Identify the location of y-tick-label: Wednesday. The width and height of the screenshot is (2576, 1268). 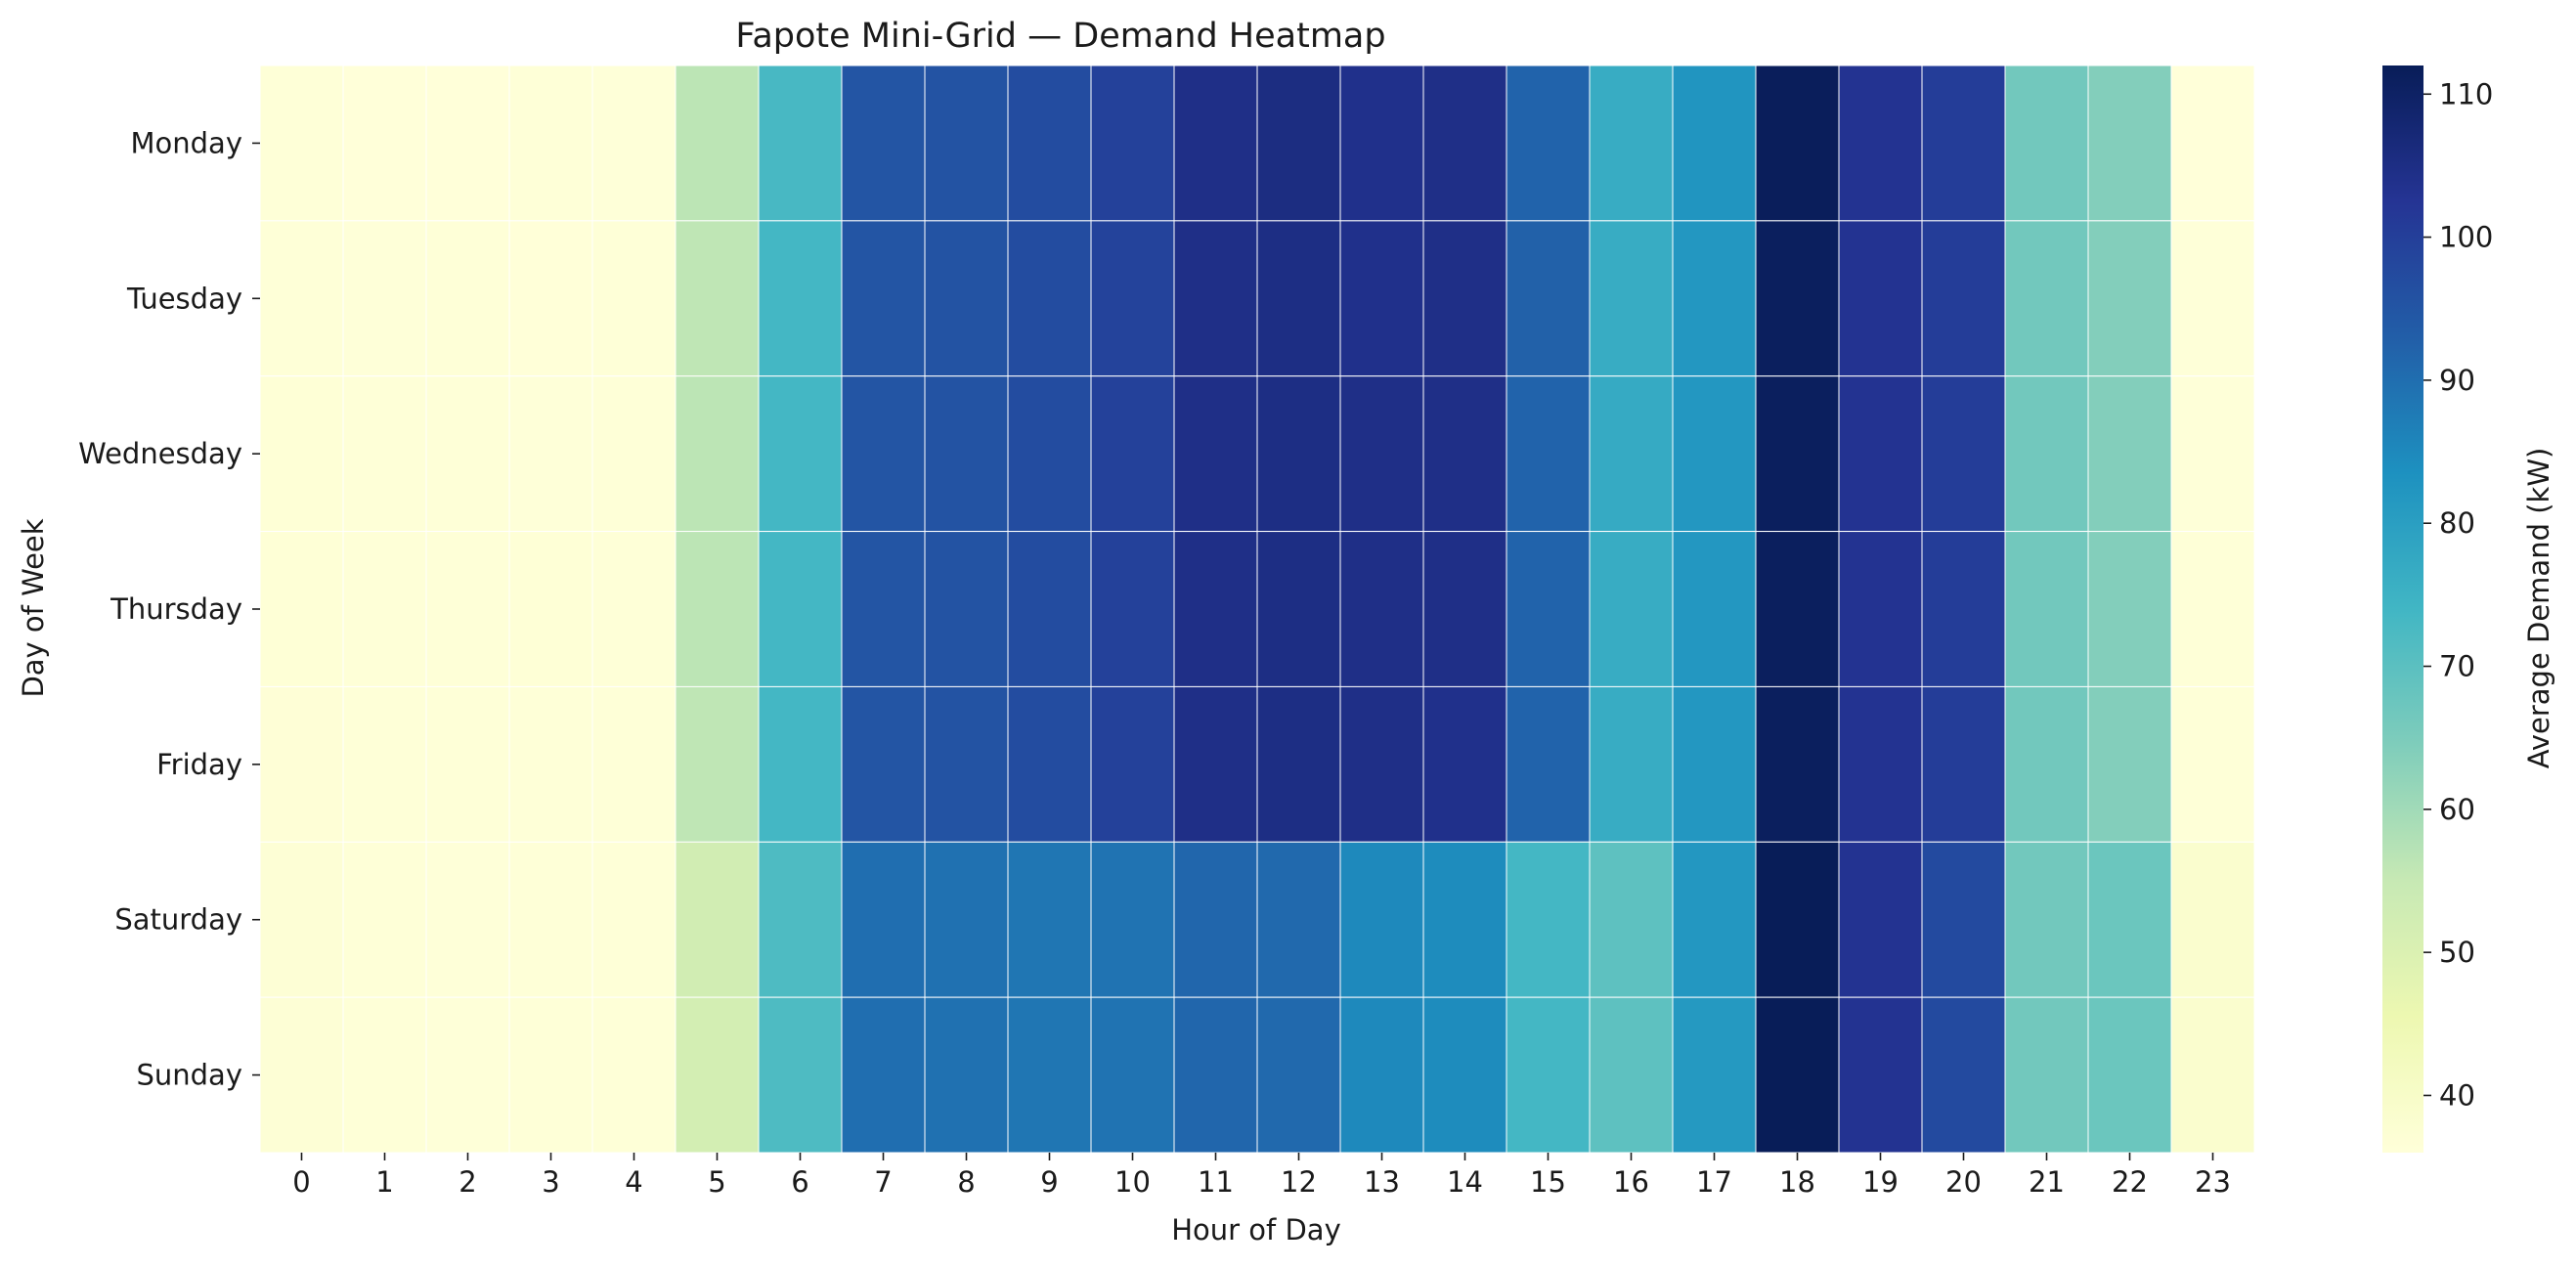
(160, 454).